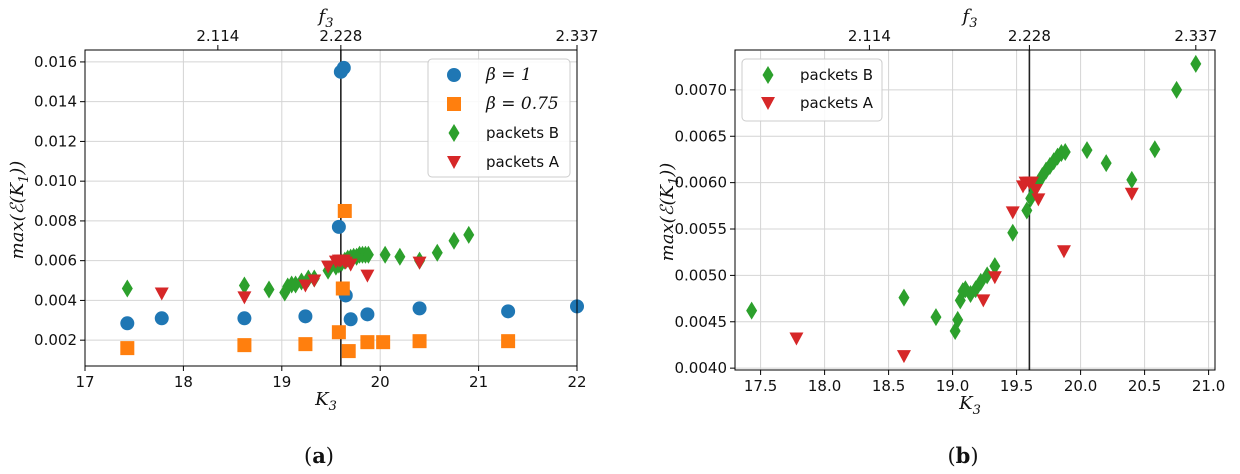 The image size is (1240, 474). Describe the element at coordinates (84, 382) in the screenshot. I see `x-tick-label: 17` at that location.